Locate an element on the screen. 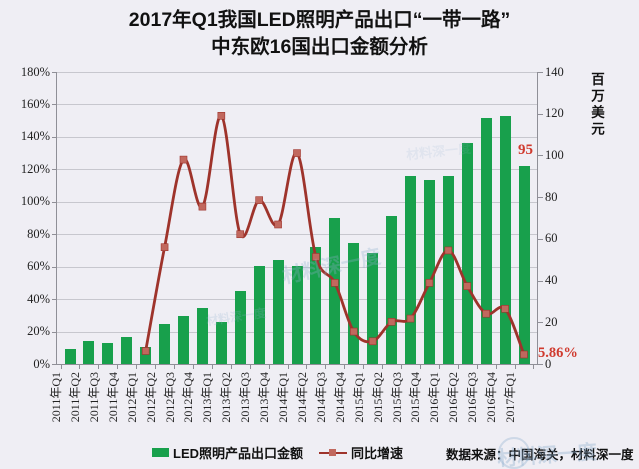  x-tick-2015年Q1: 2015年Q1 is located at coordinates (358, 397).